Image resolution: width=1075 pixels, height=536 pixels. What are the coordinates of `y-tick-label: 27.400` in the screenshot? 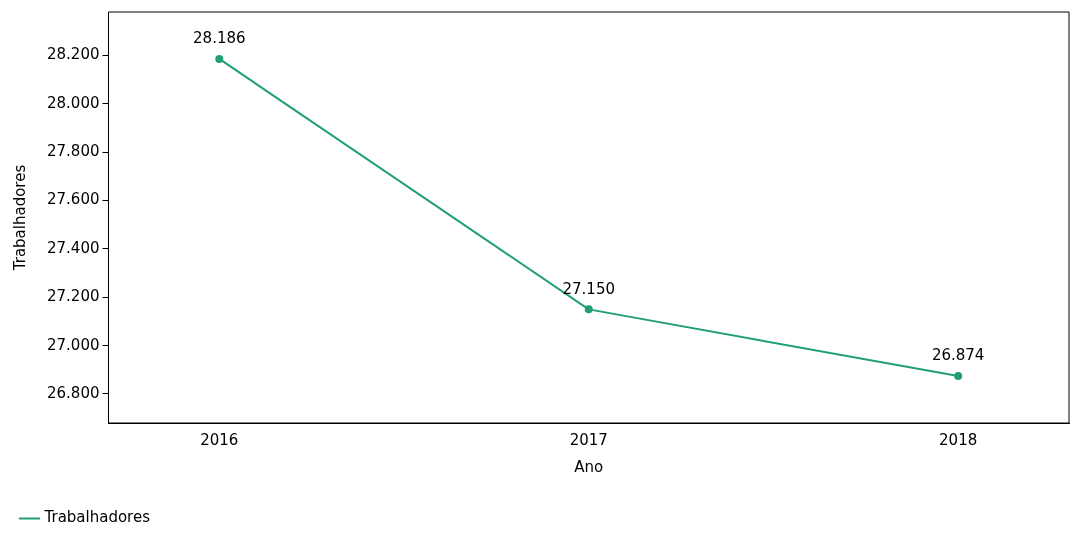 It's located at (73, 247).